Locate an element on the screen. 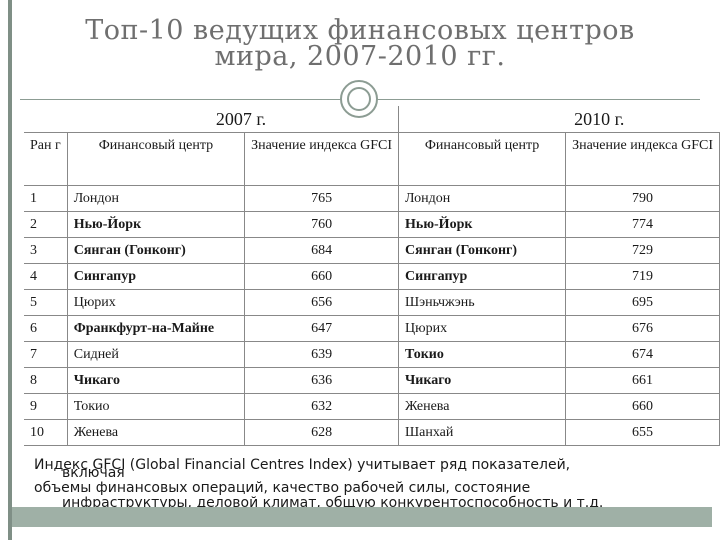  city-2007-cell: Сянган (Гонконг) is located at coordinates (156, 250).